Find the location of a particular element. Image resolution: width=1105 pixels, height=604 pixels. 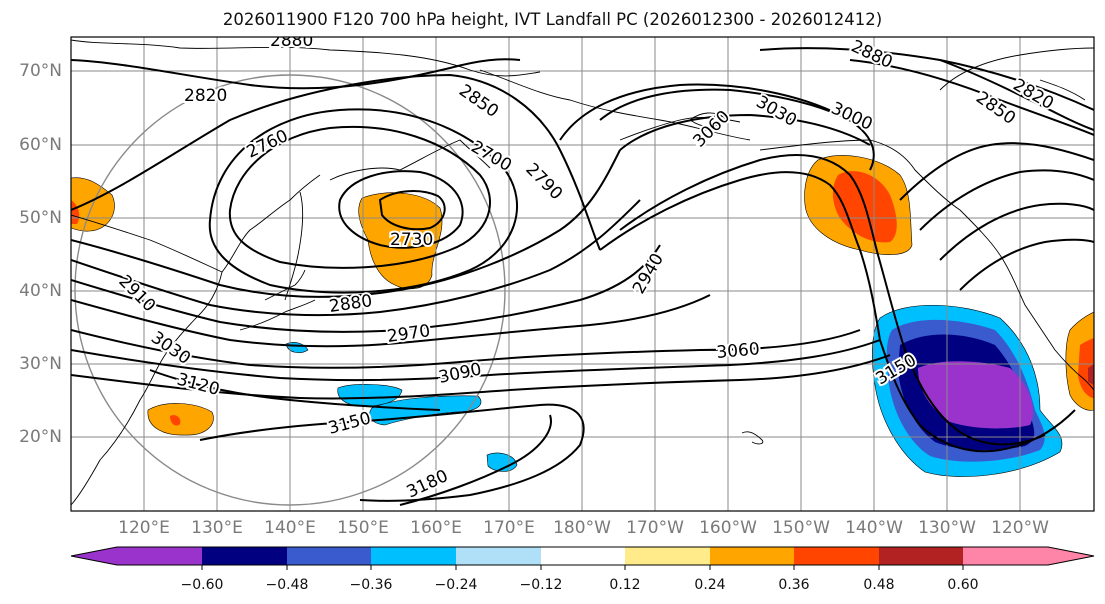

contour-3000-ridge is located at coordinates (745, 132).